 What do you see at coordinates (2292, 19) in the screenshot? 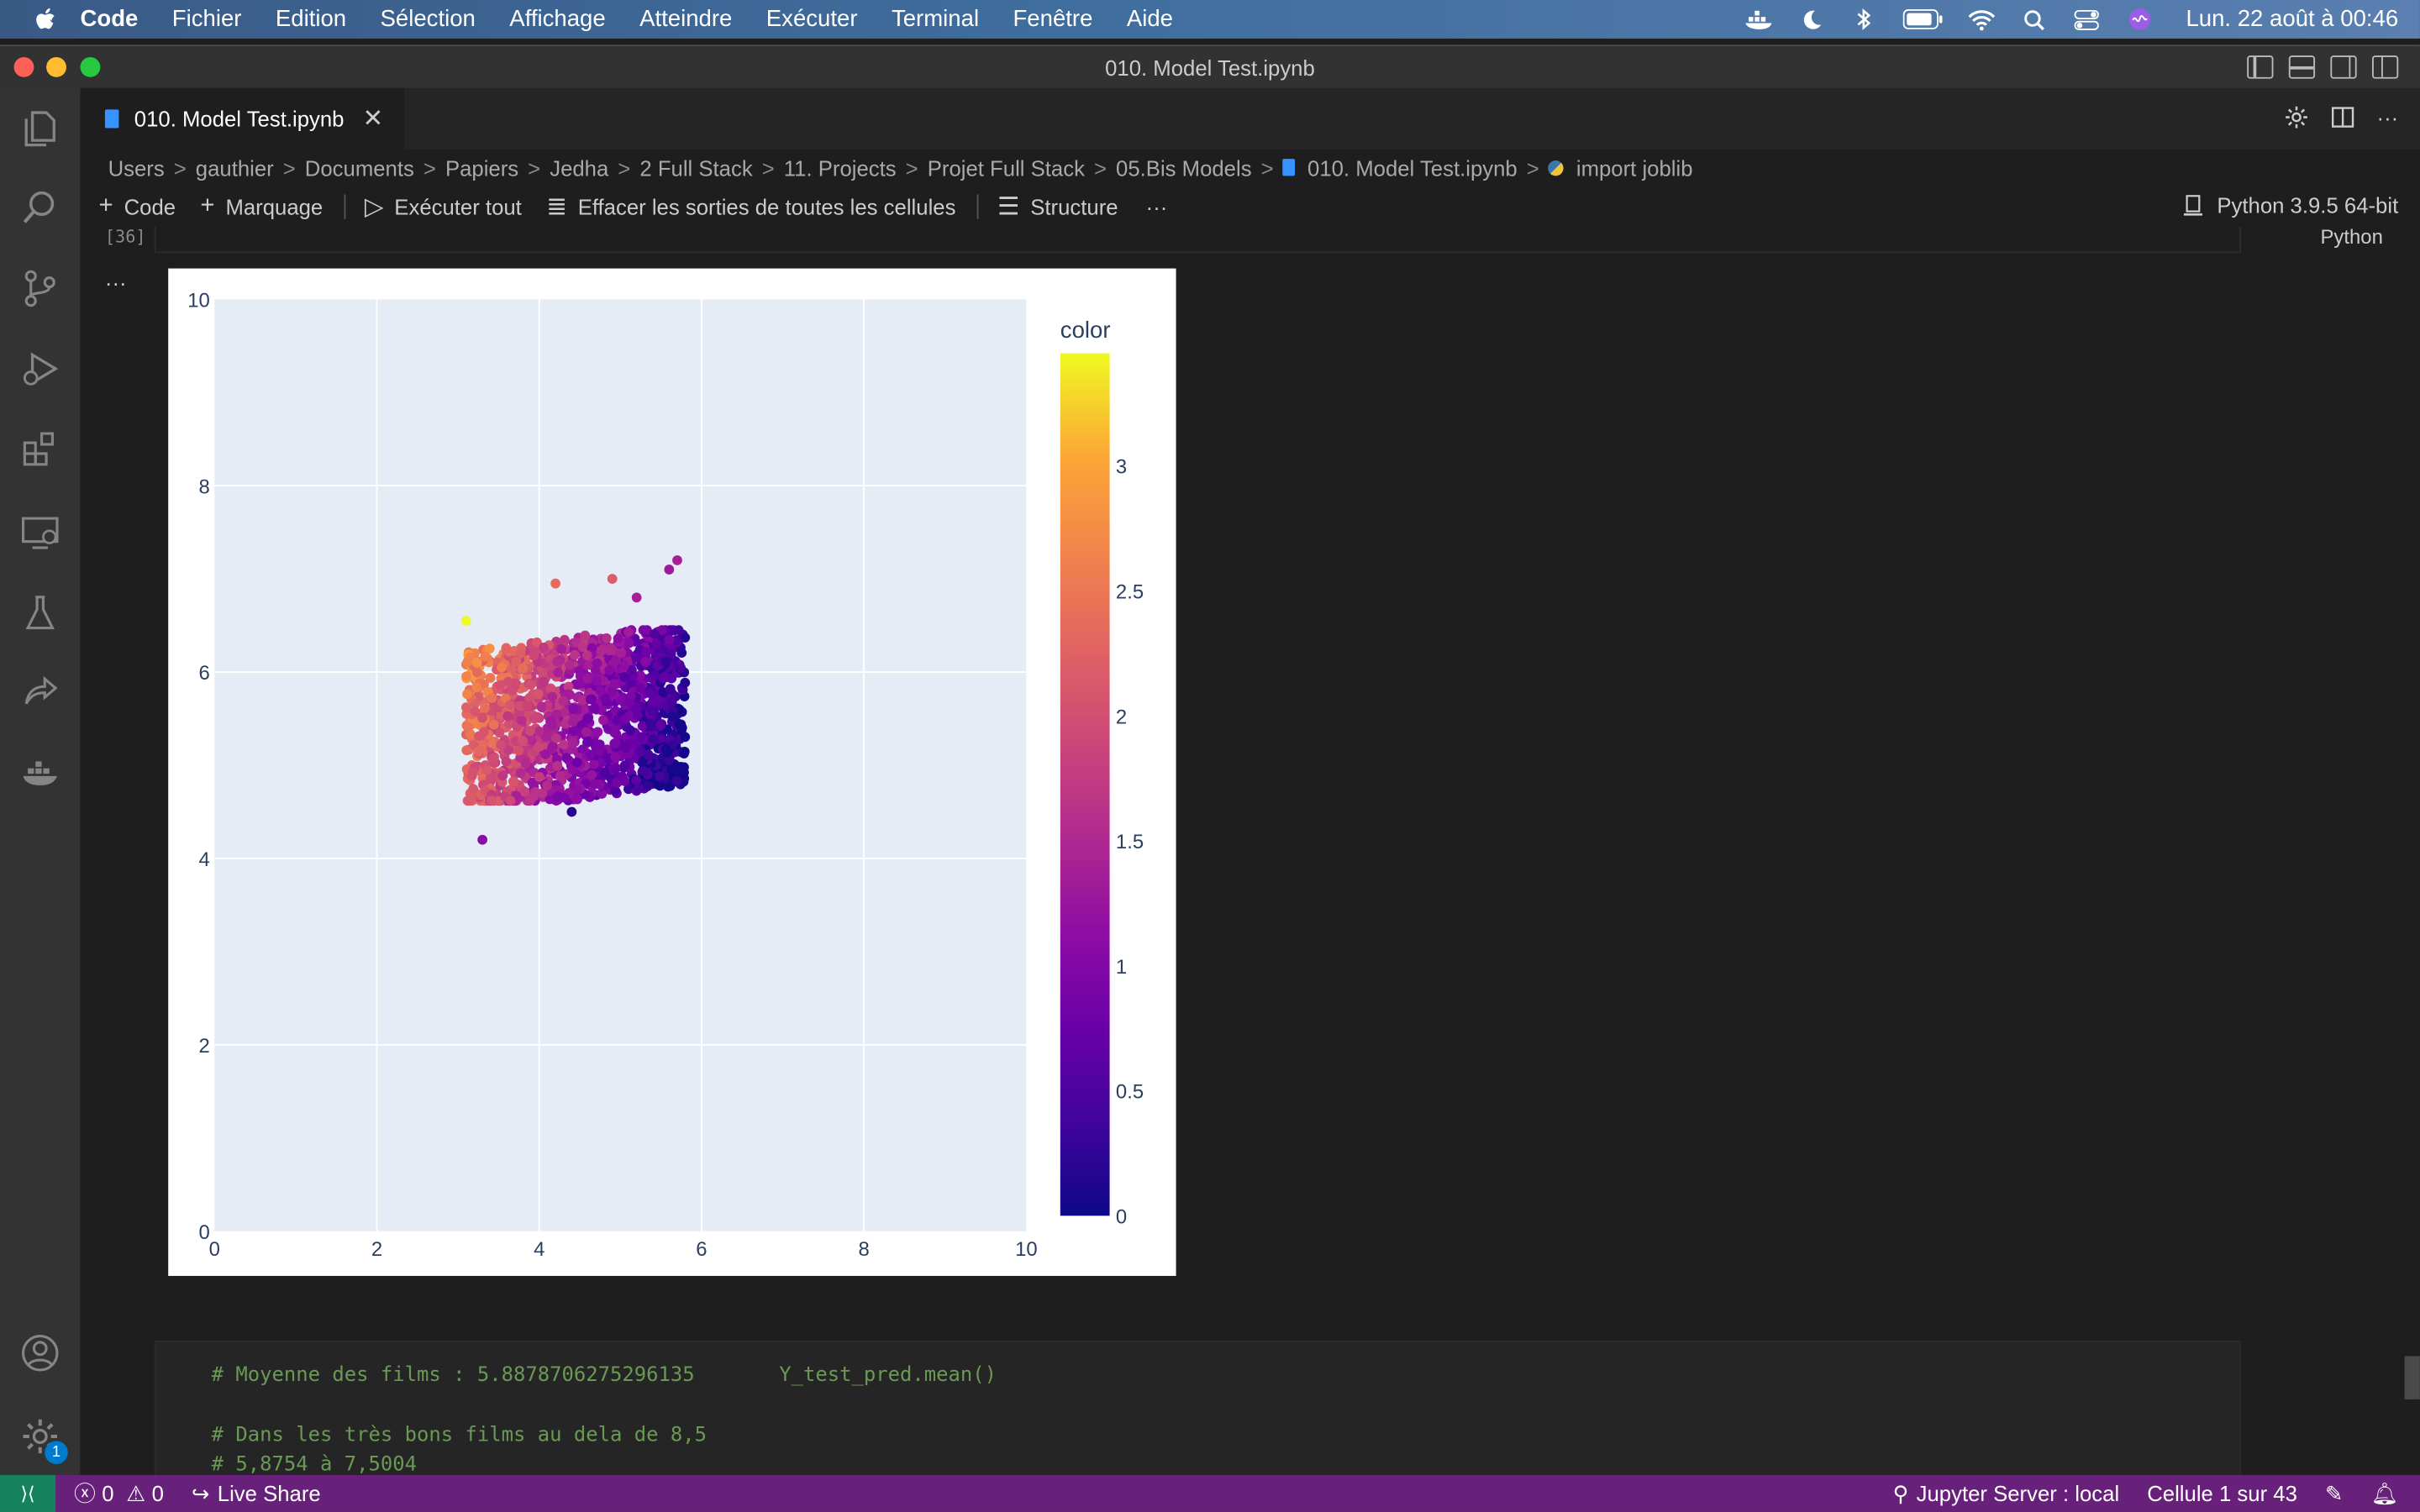
I see `menu-clock: Lun. 22 août à 00:46` at bounding box center [2292, 19].